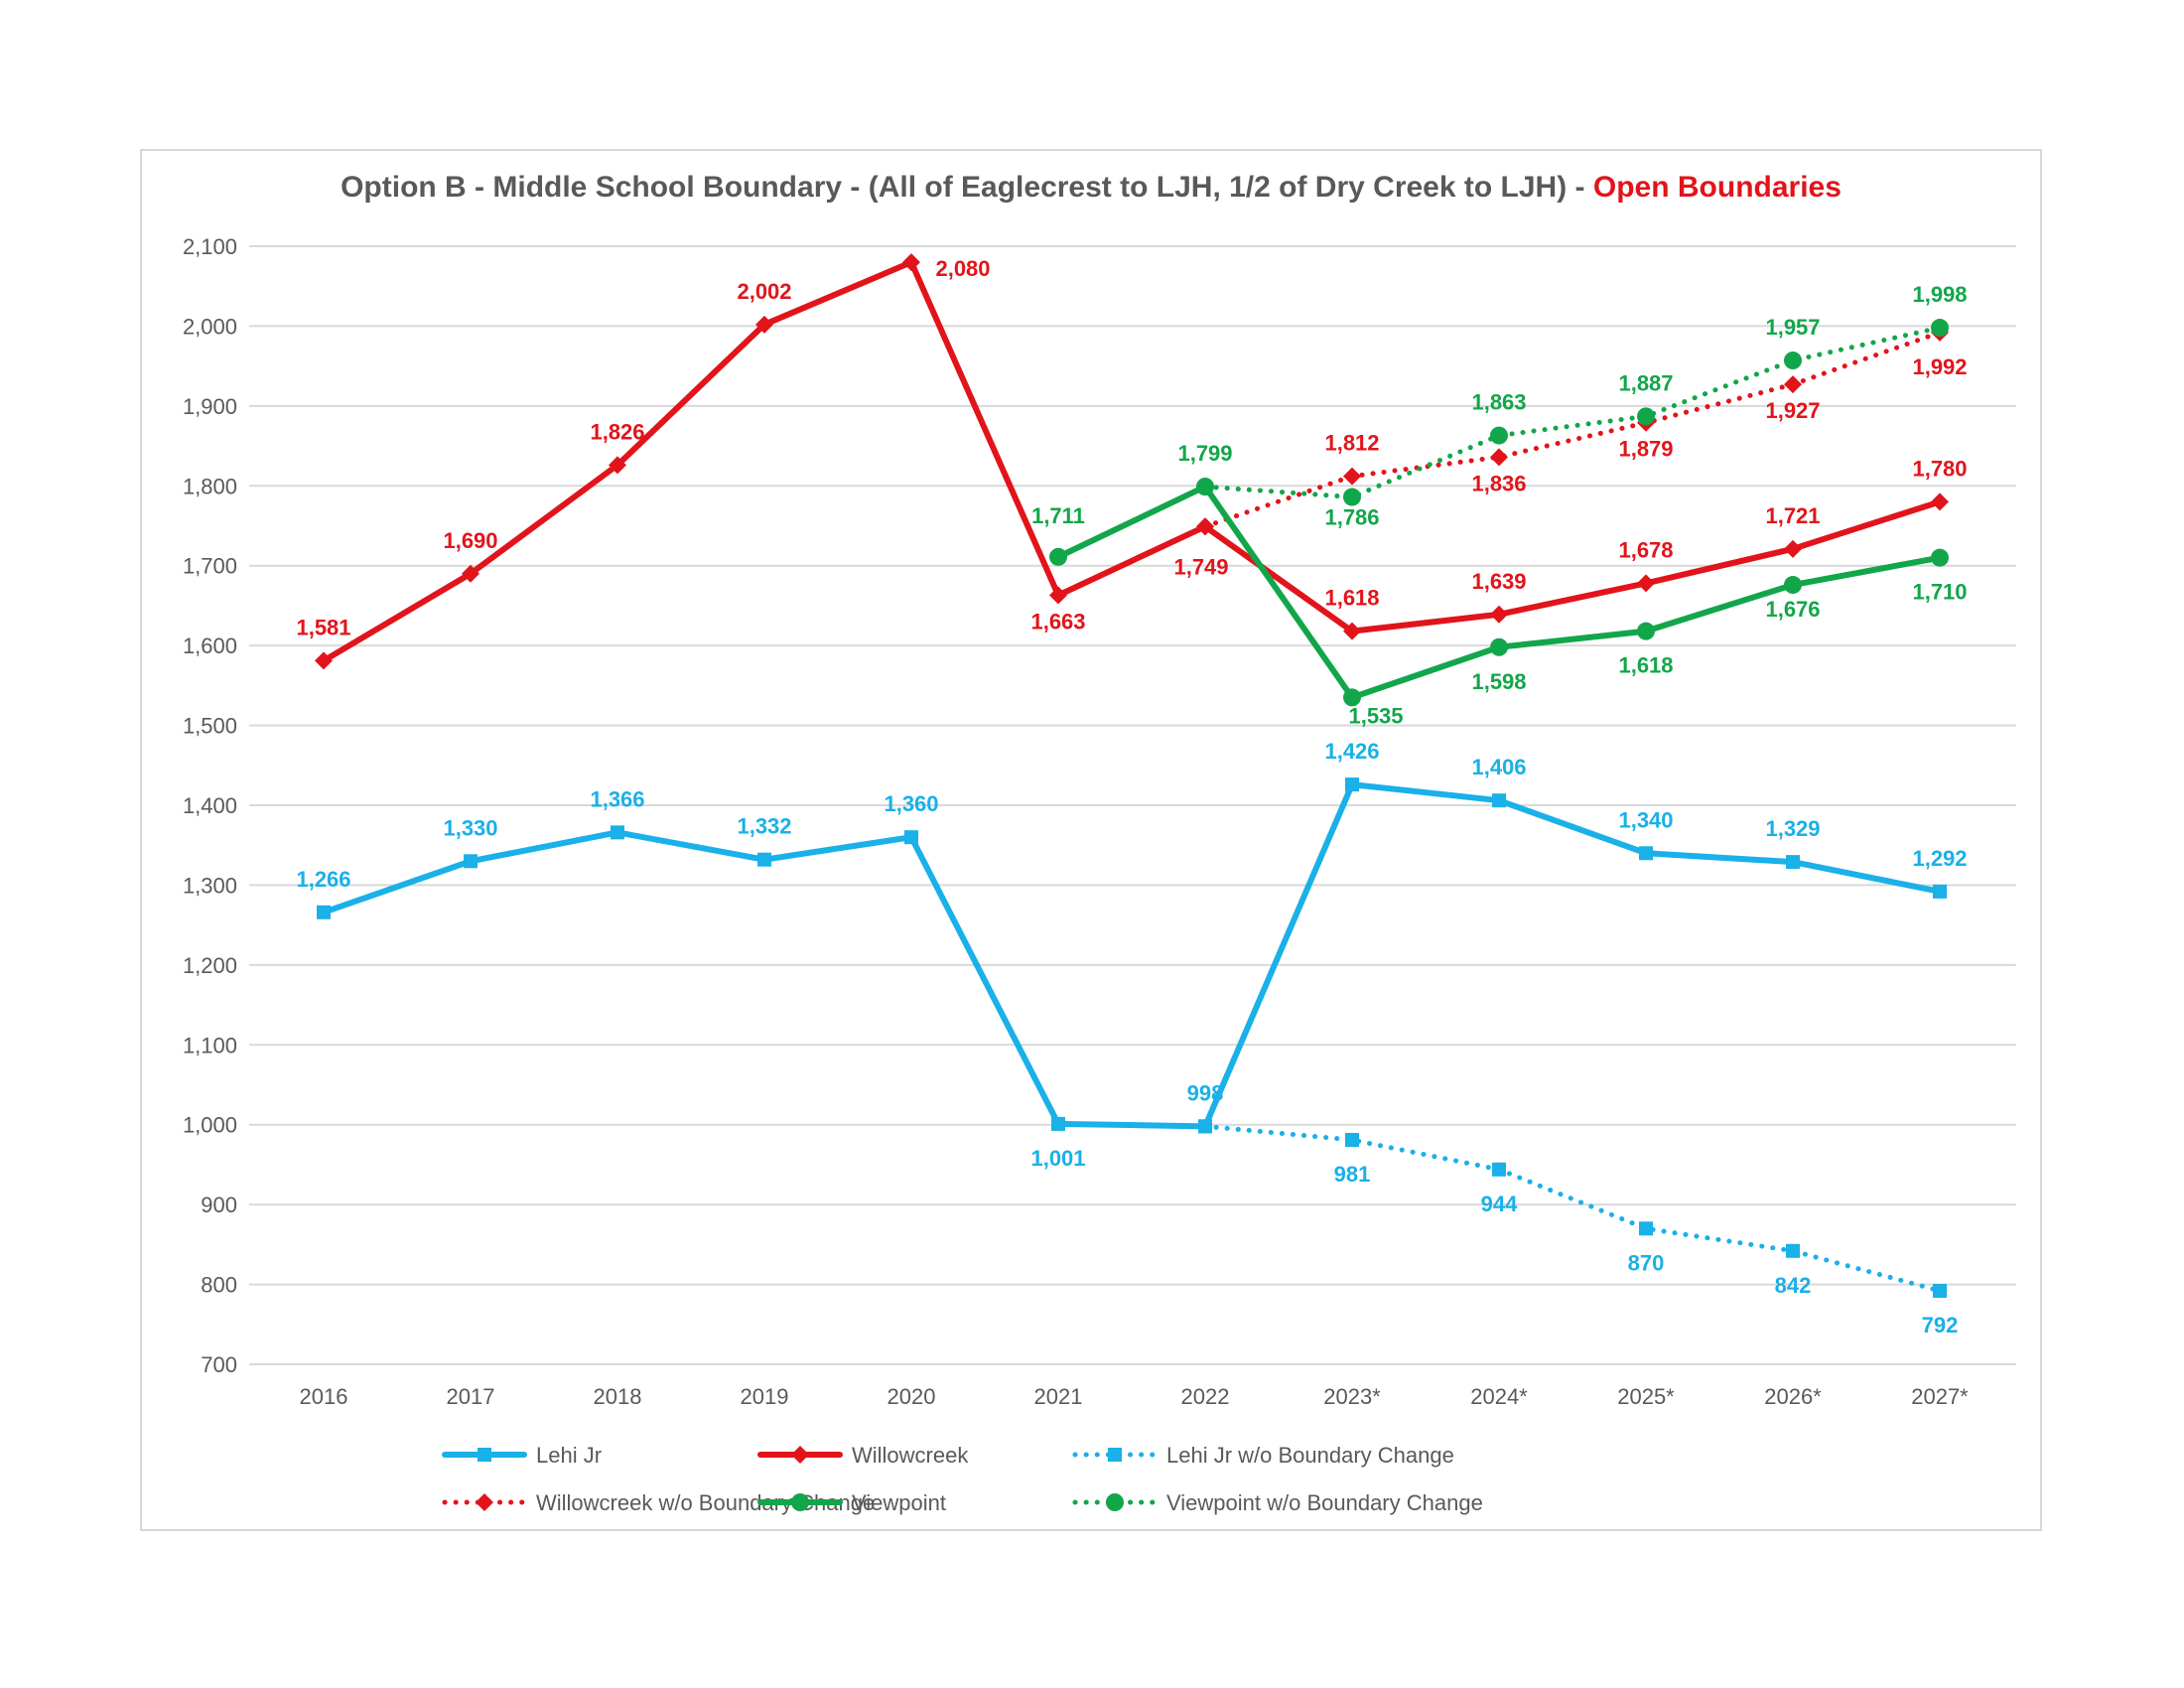 This screenshot has width=2184, height=1688. I want to click on data-label-lehi-jr: 1,292, so click(1939, 858).